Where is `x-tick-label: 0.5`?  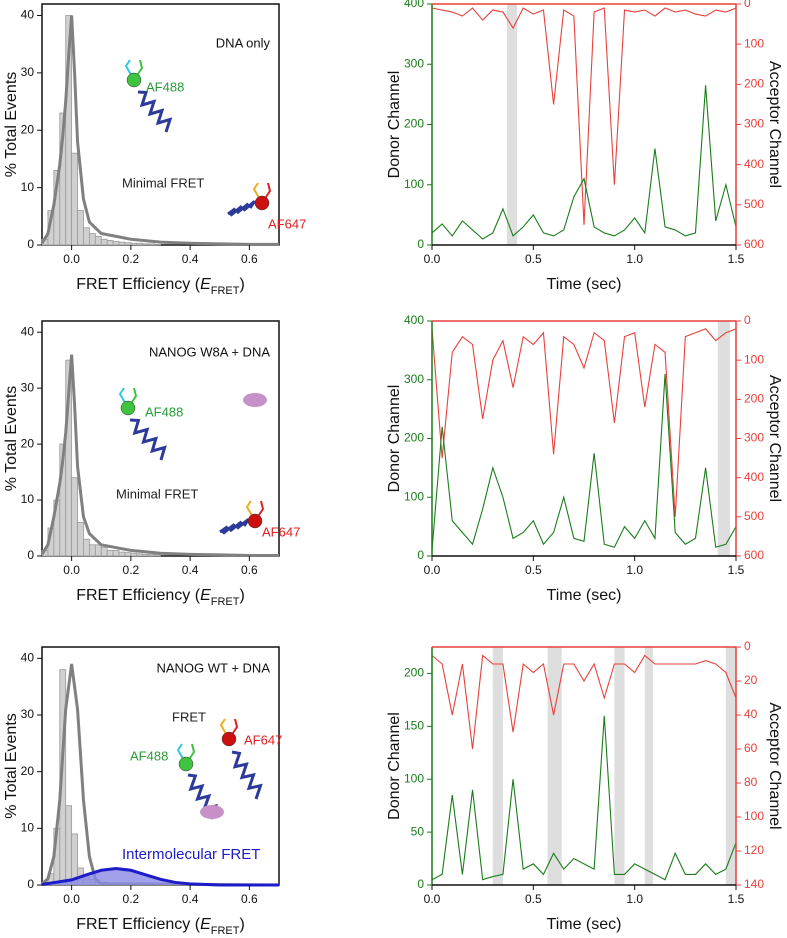
x-tick-label: 0.5 is located at coordinates (533, 570).